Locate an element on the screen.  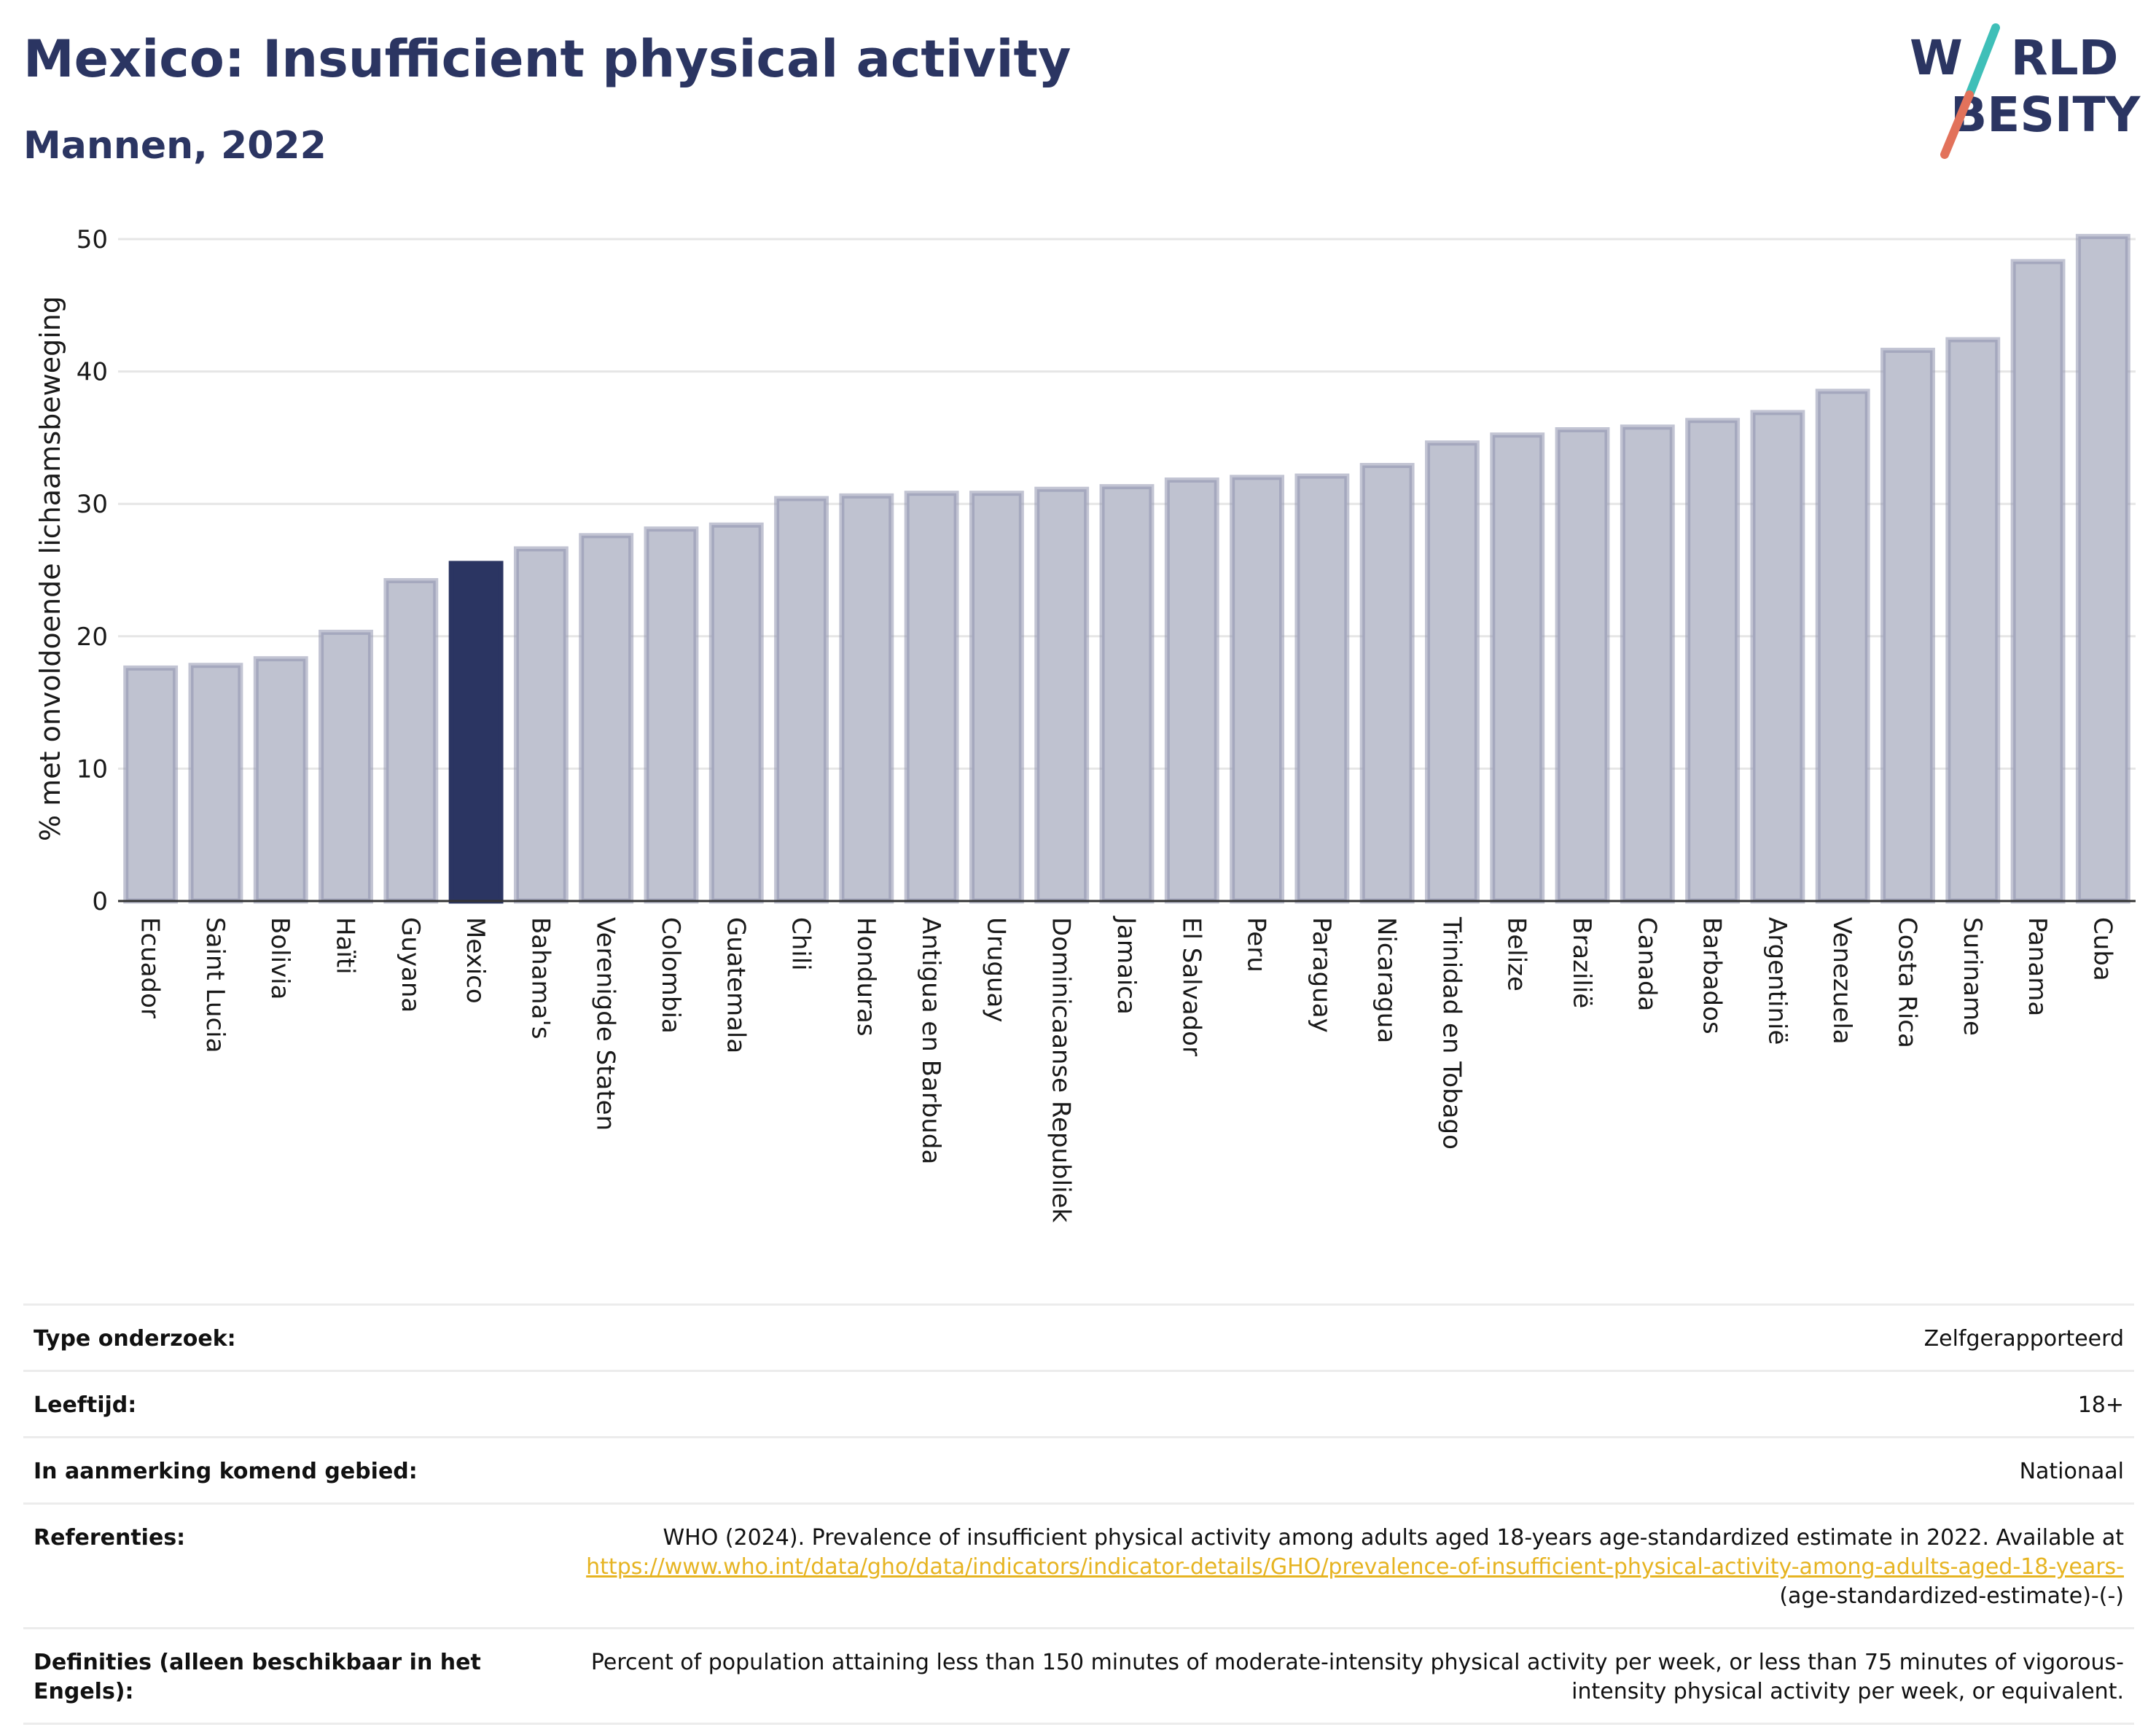
x-tick-label: Ecuador is located at coordinates (151, 967).